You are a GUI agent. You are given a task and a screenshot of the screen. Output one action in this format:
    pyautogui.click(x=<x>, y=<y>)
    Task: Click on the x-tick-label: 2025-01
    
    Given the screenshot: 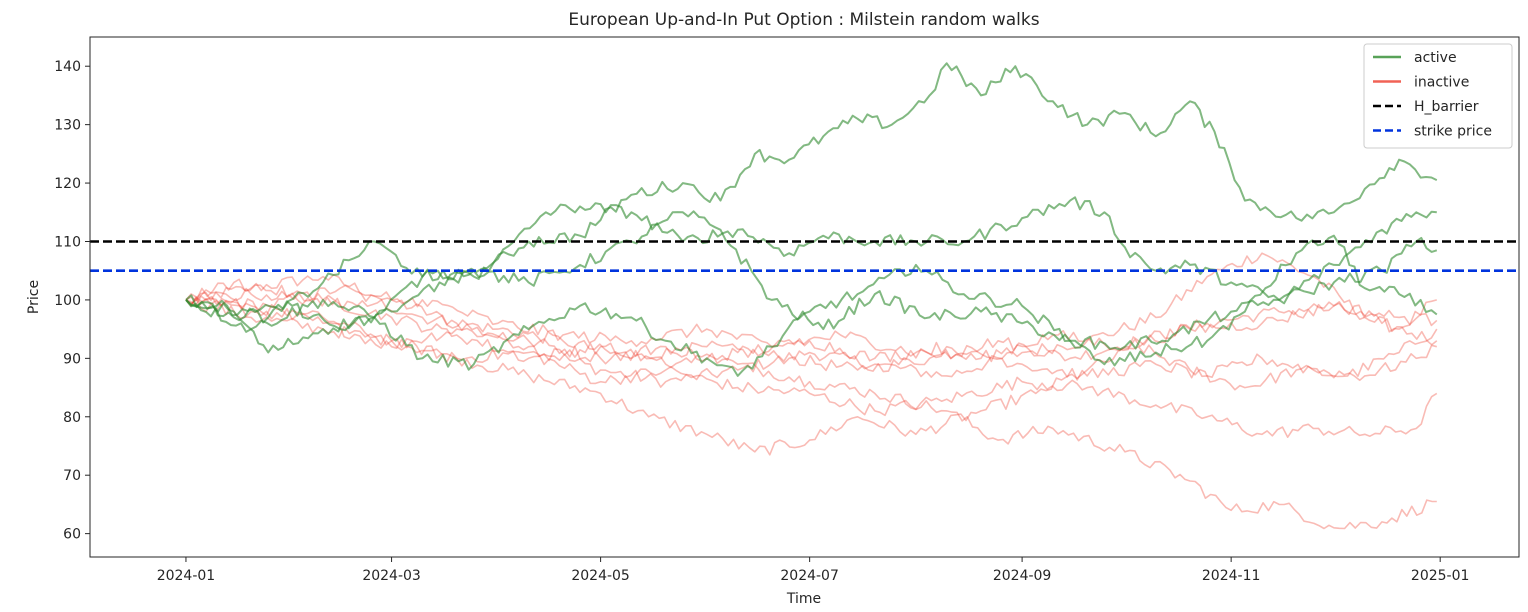 What is the action you would take?
    pyautogui.click(x=1440, y=576)
    